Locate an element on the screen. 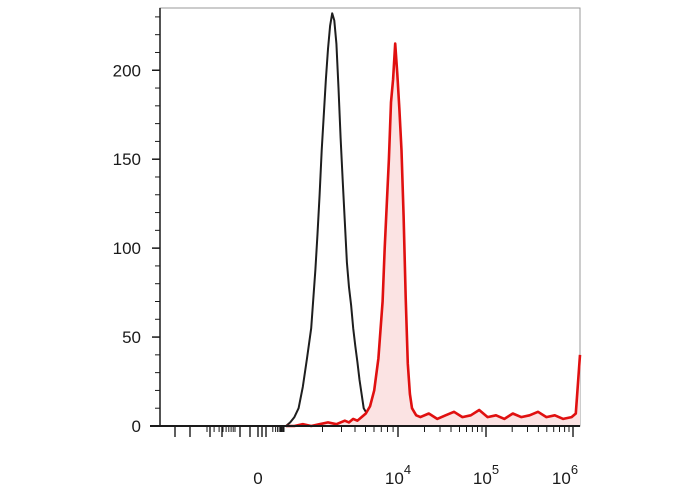 The width and height of the screenshot is (688, 490). x-tick-label: 10⁶ is located at coordinates (565, 475).